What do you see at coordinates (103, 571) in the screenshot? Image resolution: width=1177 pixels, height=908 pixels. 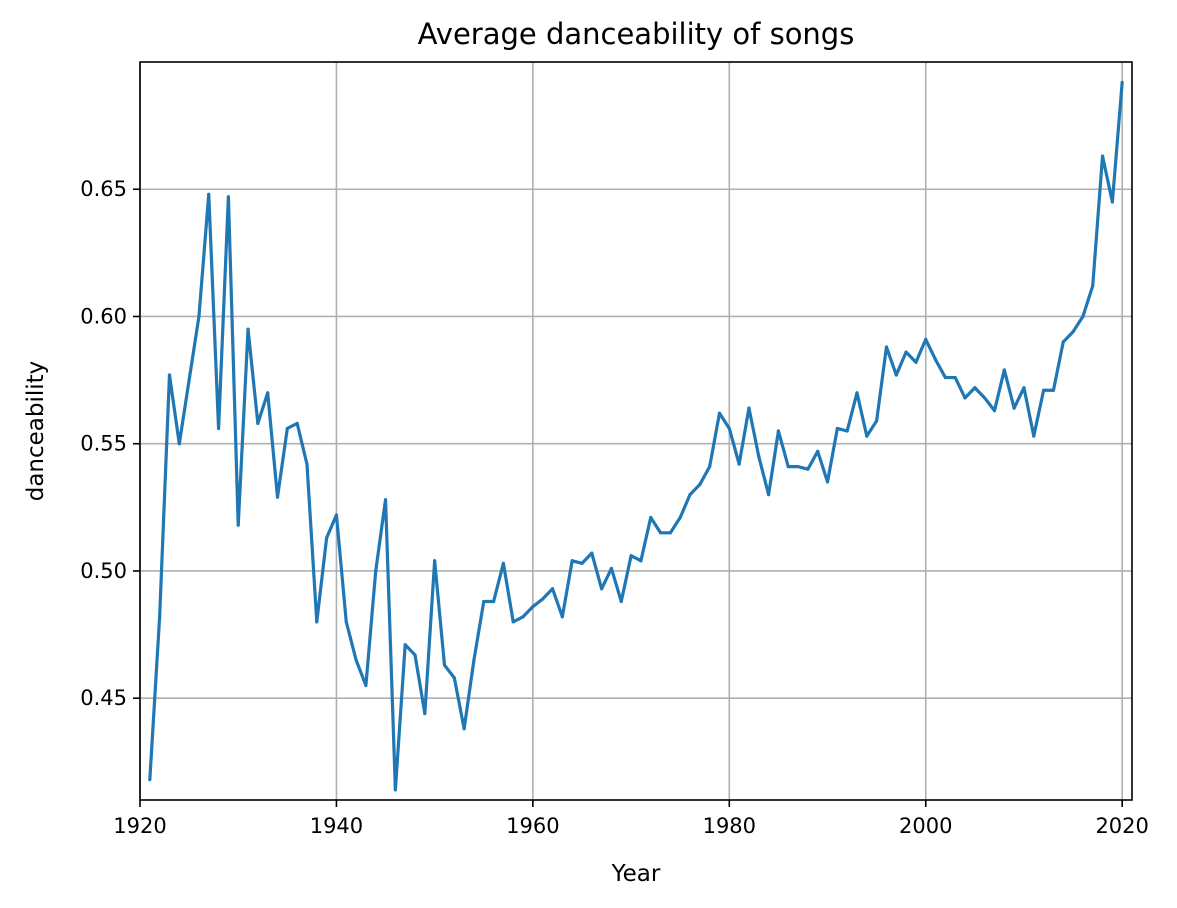 I see `y-tick-label: 0.50` at bounding box center [103, 571].